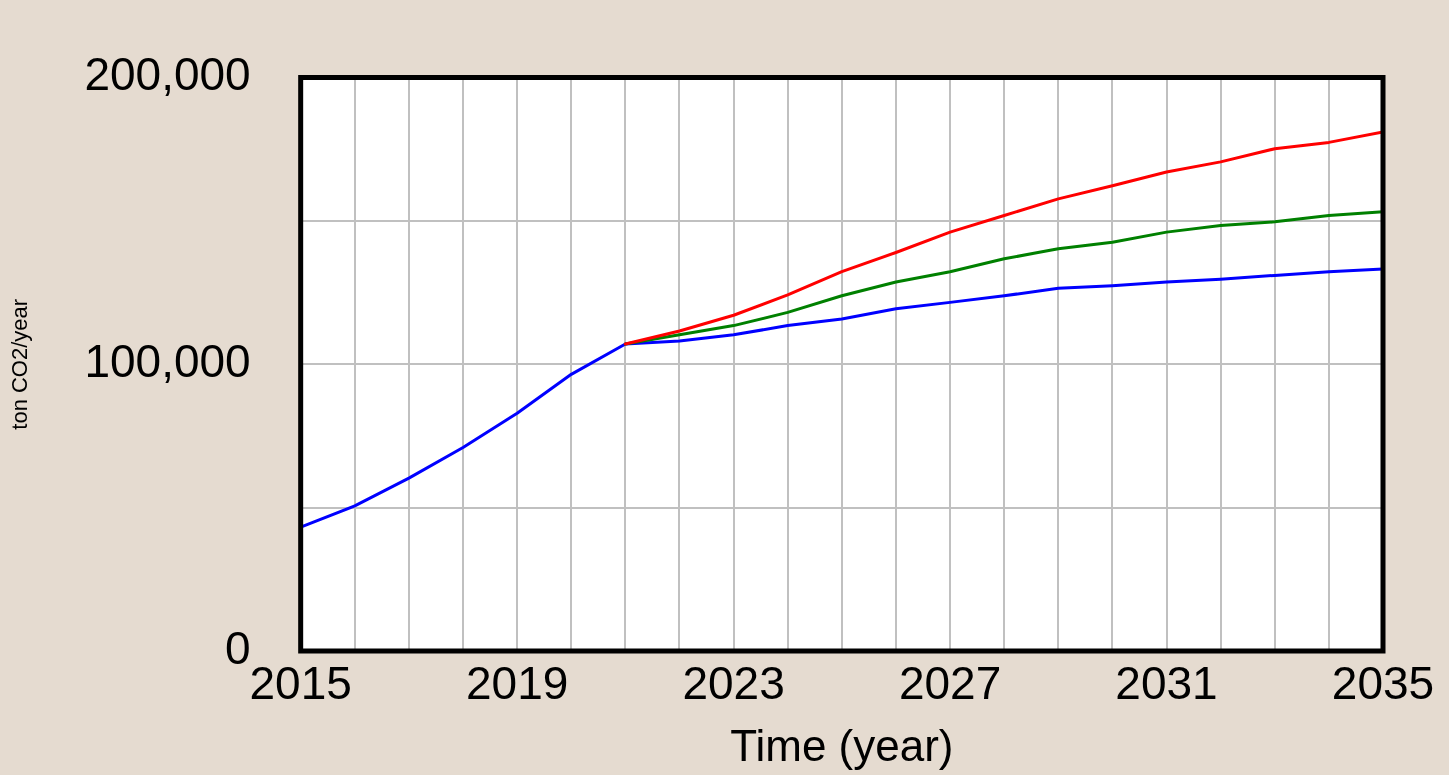  What do you see at coordinates (167, 360) in the screenshot?
I see `y-tick-label: 100,000` at bounding box center [167, 360].